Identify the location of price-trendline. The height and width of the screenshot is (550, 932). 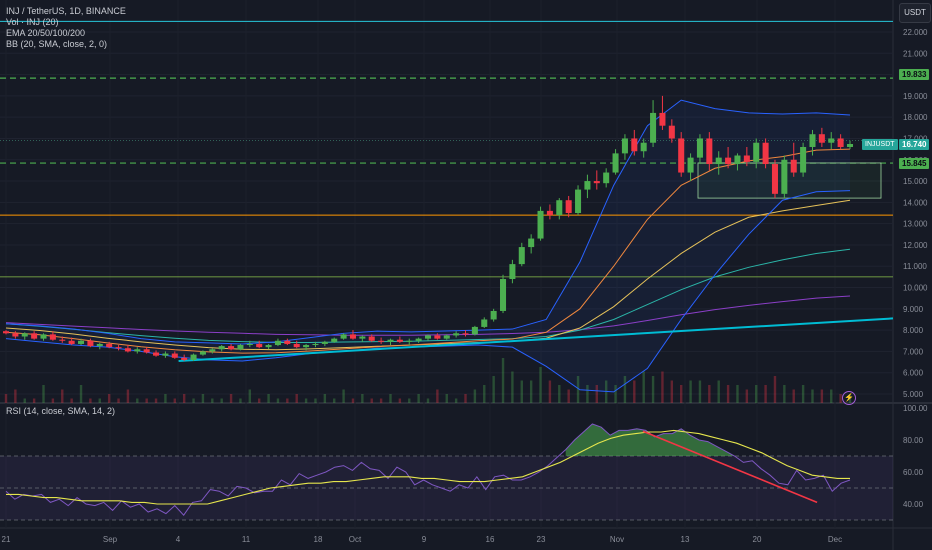
(536, 339).